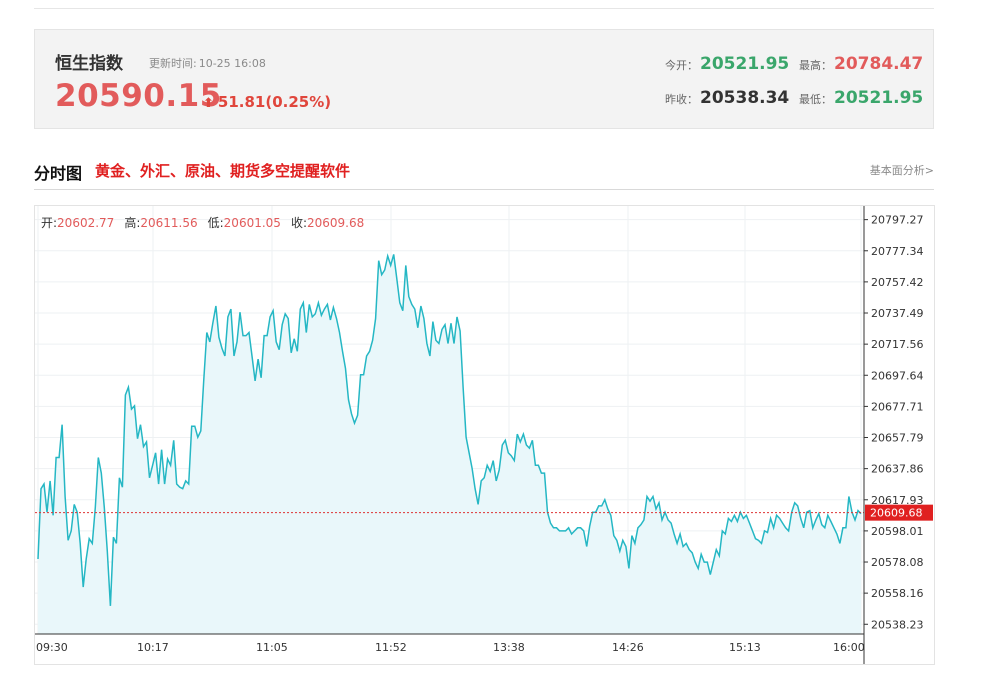 The image size is (996, 683). Describe the element at coordinates (897, 624) in the screenshot. I see `y-tick-label: 20538.23` at that location.